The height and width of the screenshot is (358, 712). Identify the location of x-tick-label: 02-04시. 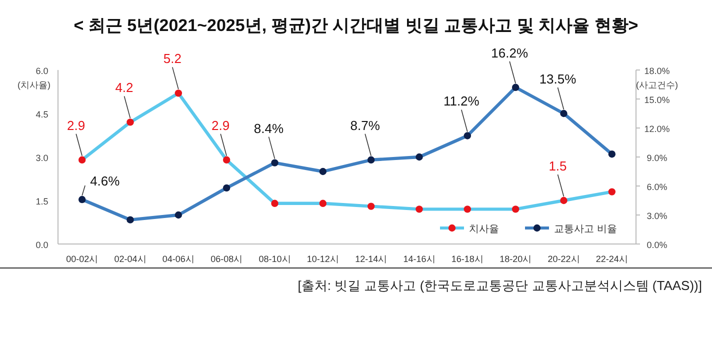
(130, 259).